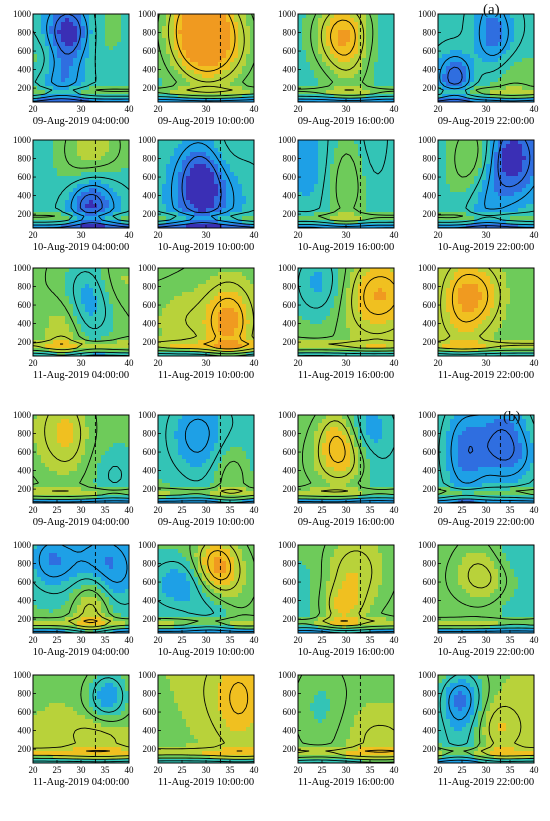 Image resolution: width=550 pixels, height=821 pixels. I want to click on x-tick-label: 40, so click(255, 109).